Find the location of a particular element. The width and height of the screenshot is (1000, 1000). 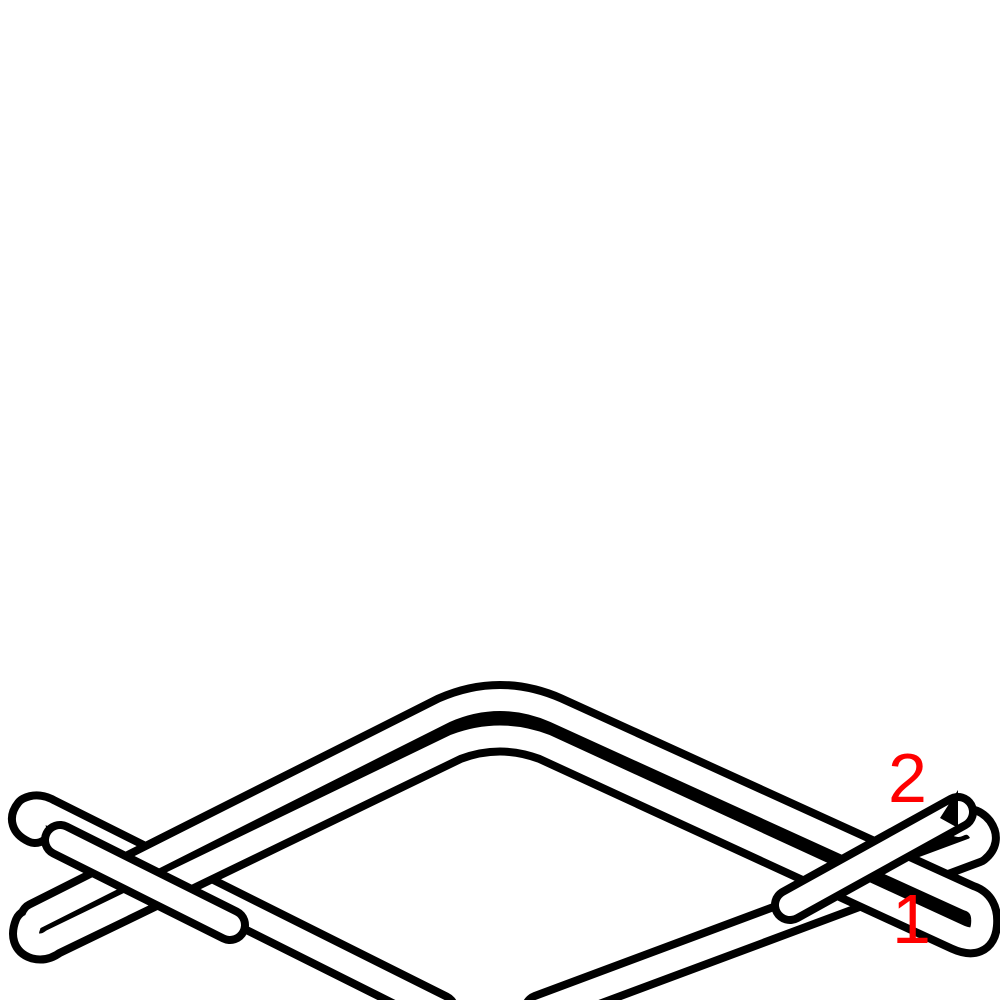

crossing-label-1: 1 is located at coordinates (911, 919).